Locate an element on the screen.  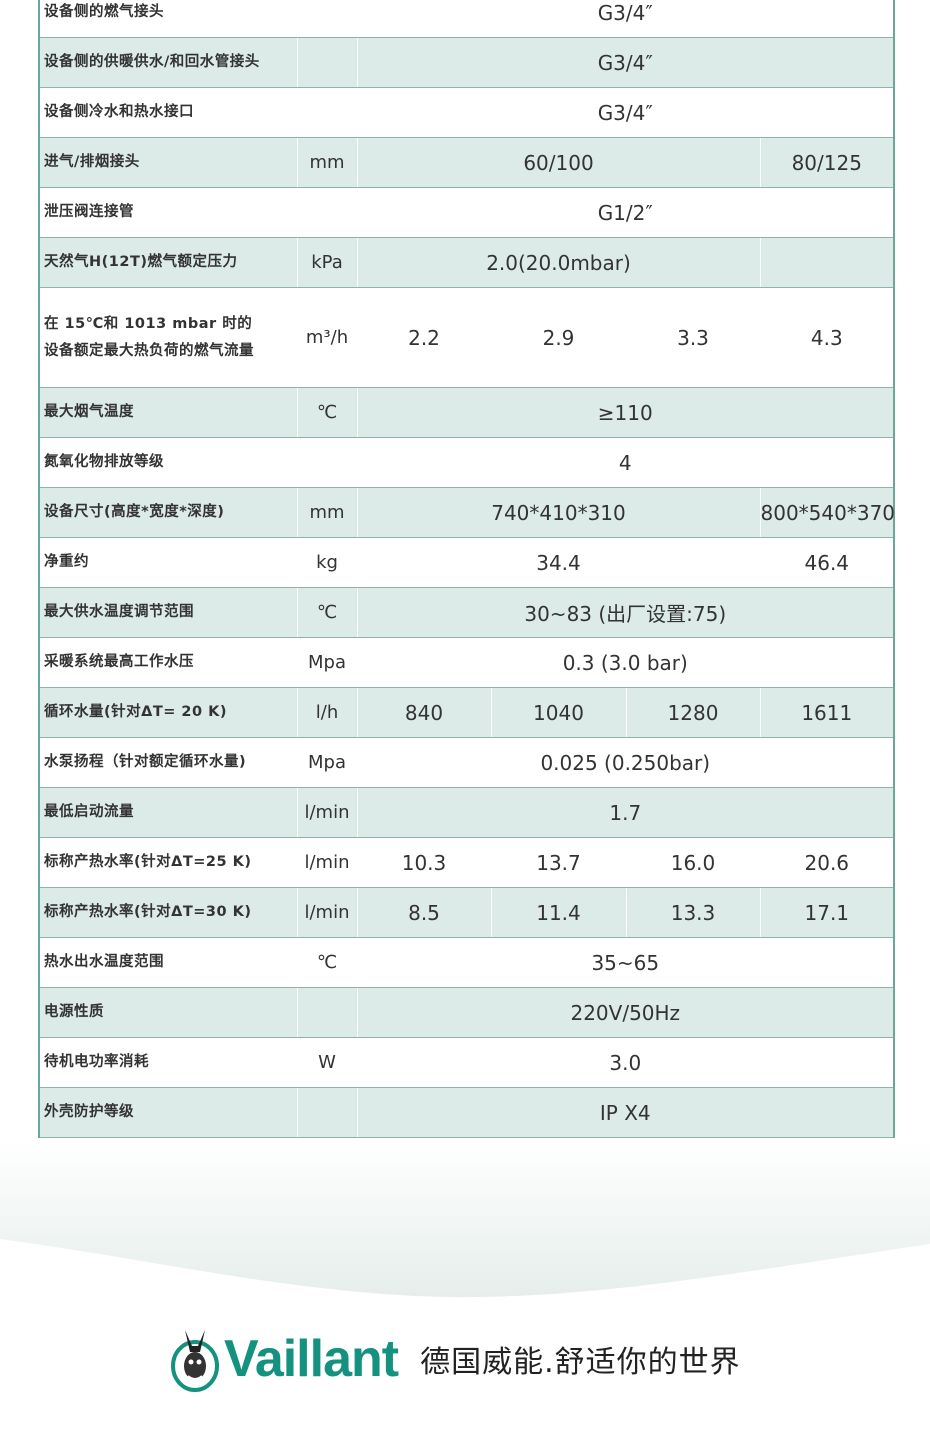
spec-value: 840 is located at coordinates (424, 712).